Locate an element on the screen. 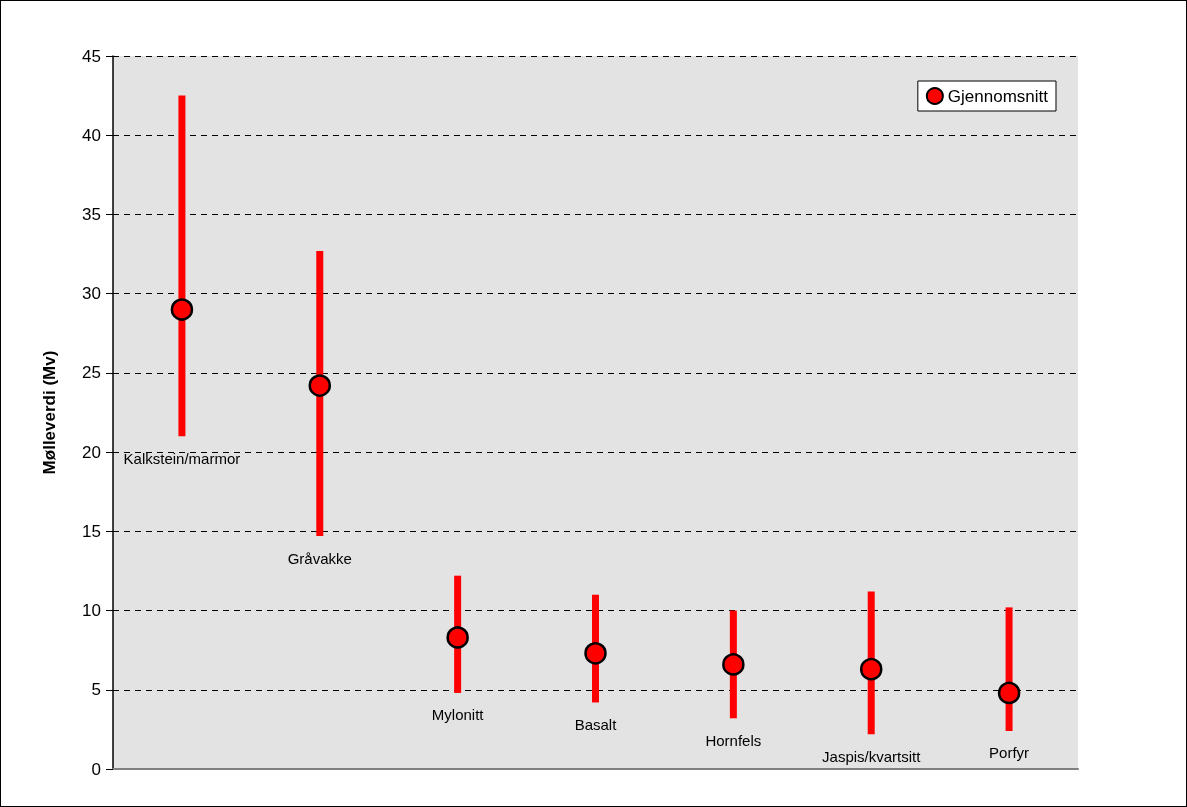  x-tick-label: Hornfels is located at coordinates (733, 740).